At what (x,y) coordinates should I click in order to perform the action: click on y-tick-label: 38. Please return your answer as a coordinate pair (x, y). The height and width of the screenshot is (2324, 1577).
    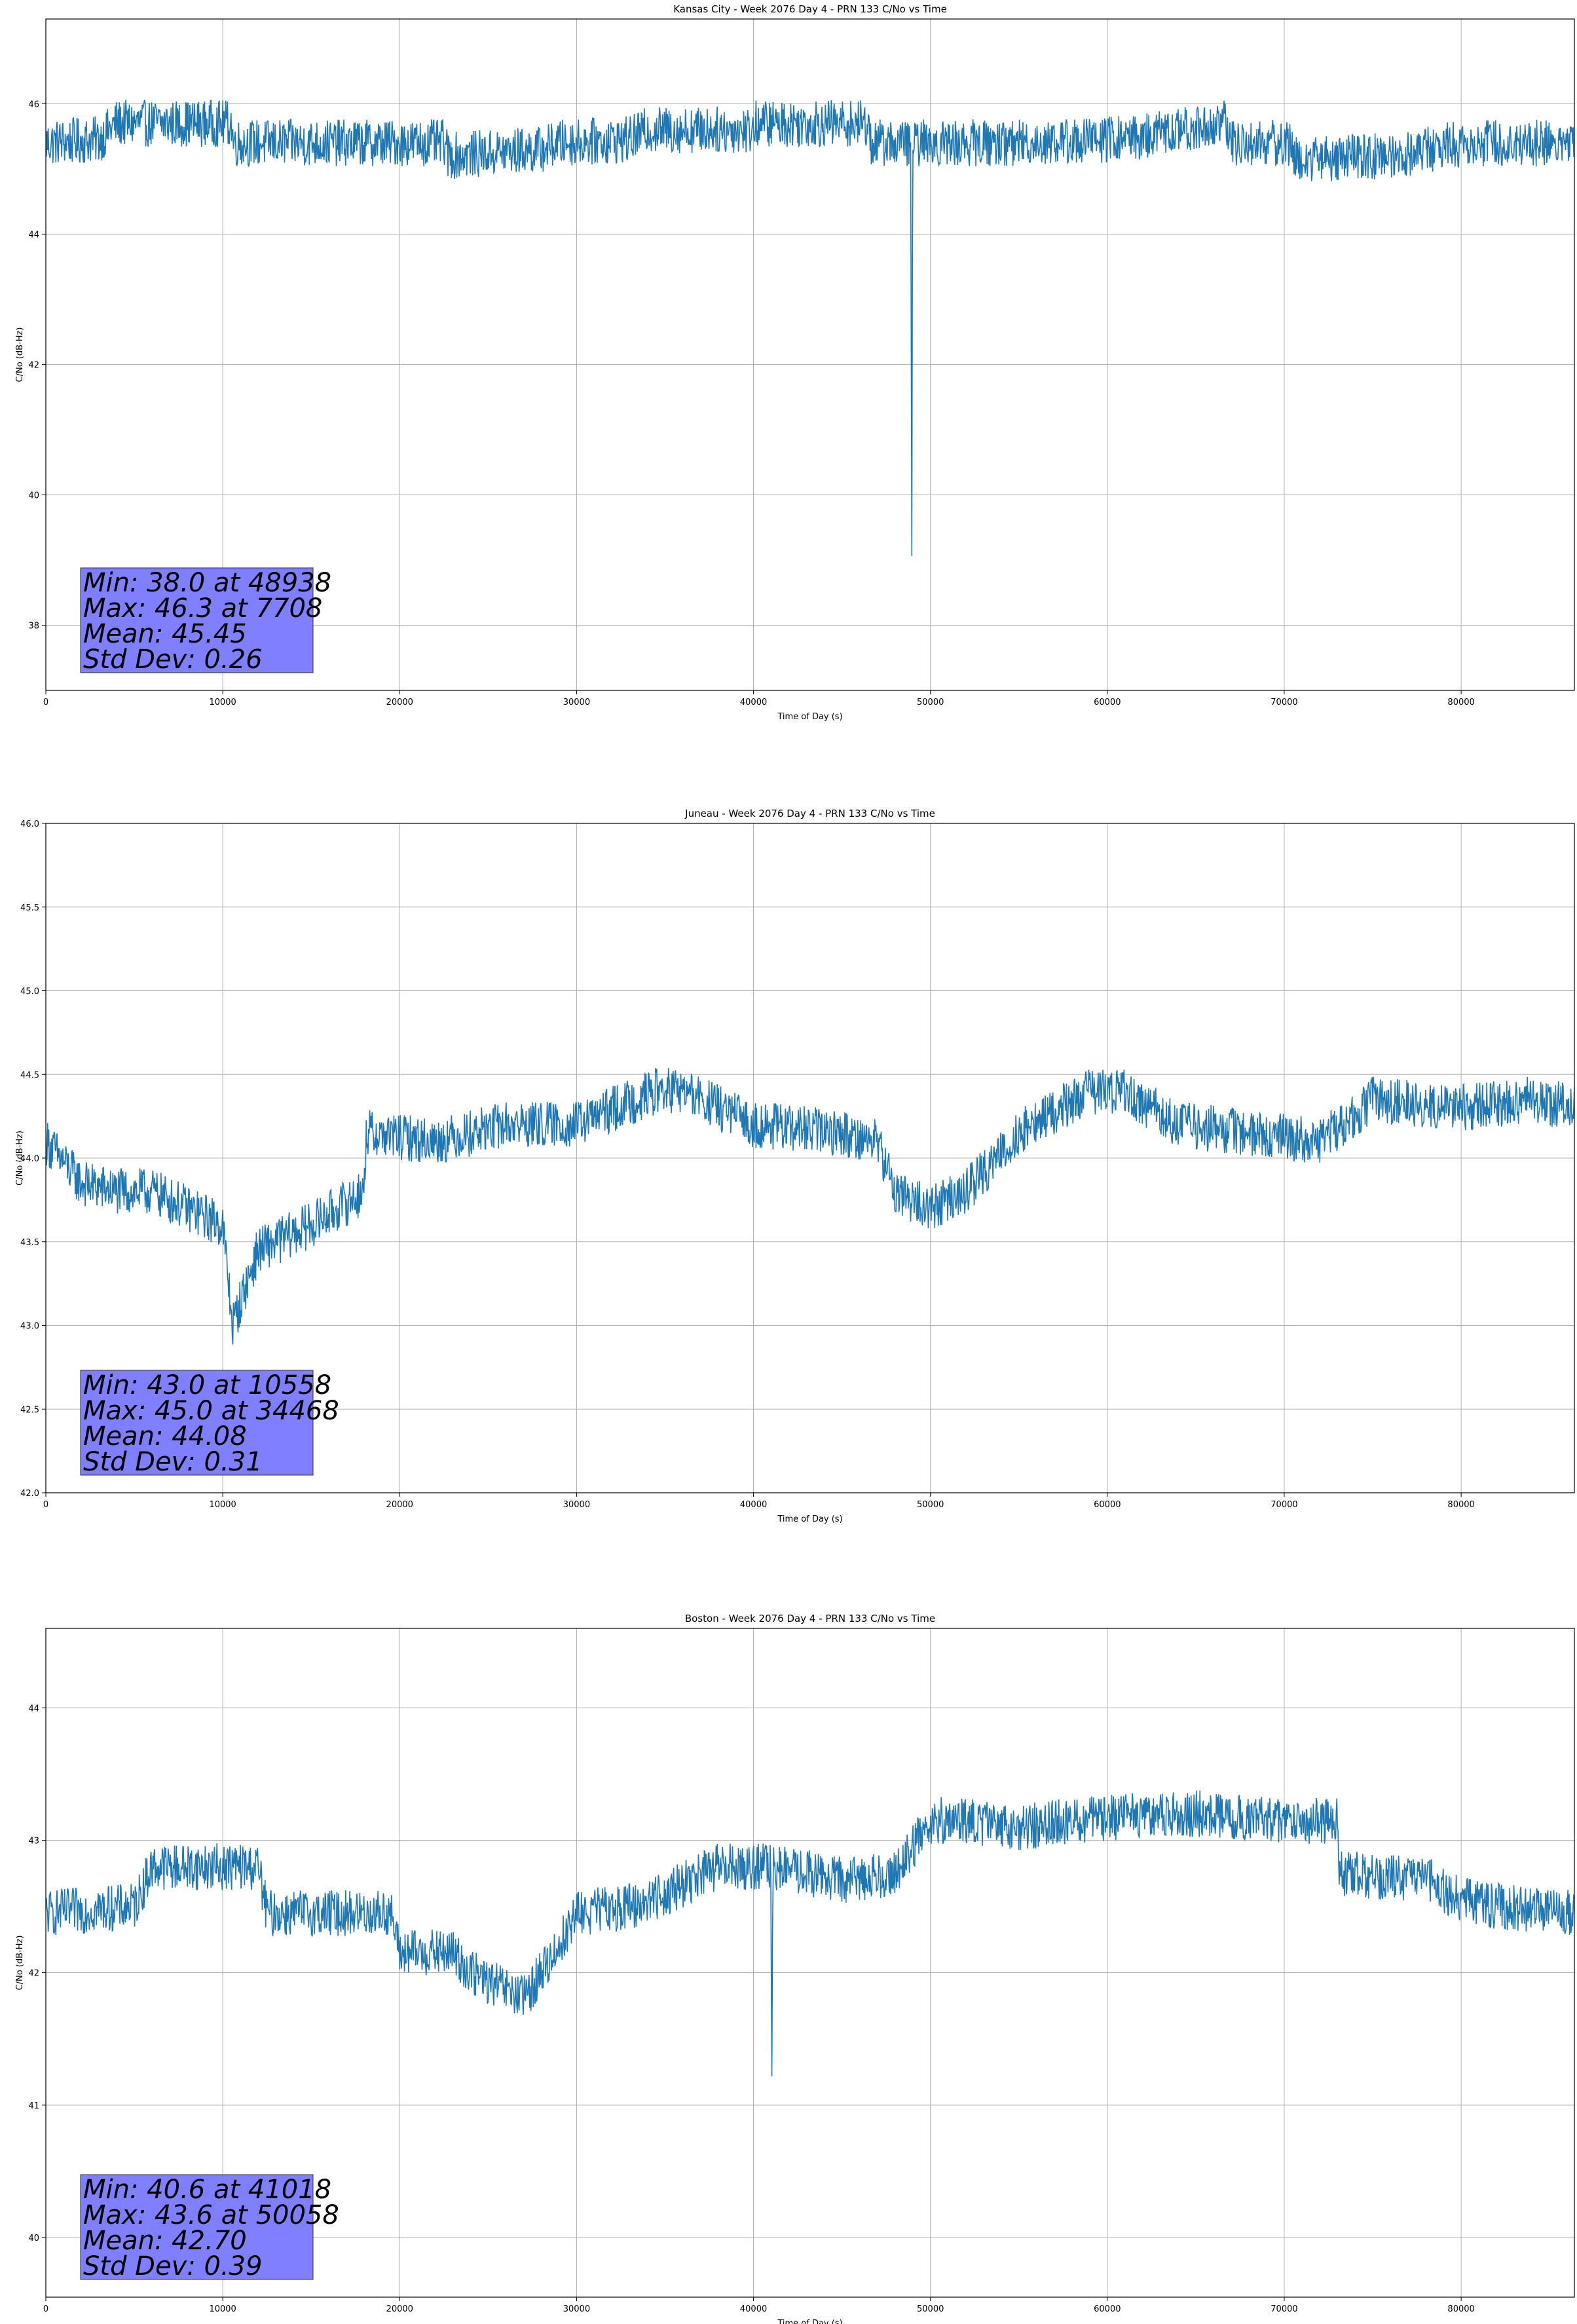
    Looking at the image, I should click on (33, 626).